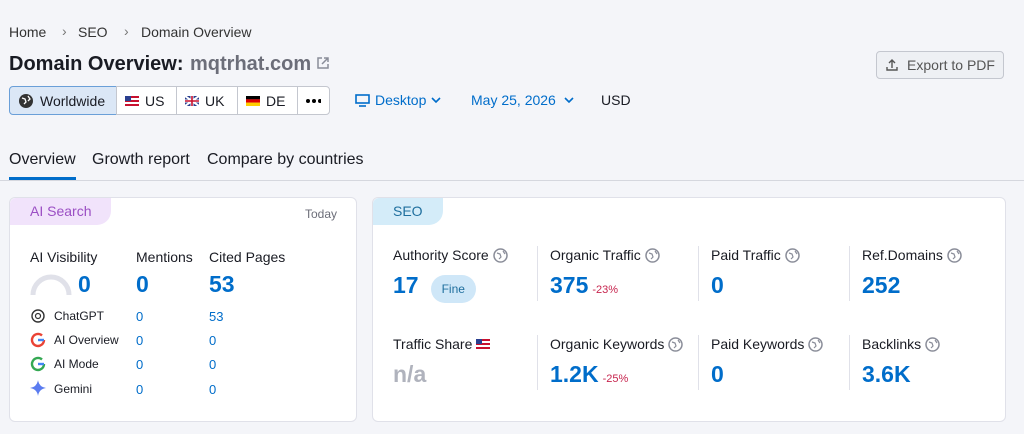 The height and width of the screenshot is (434, 1024). I want to click on dots-icon, so click(313, 100).